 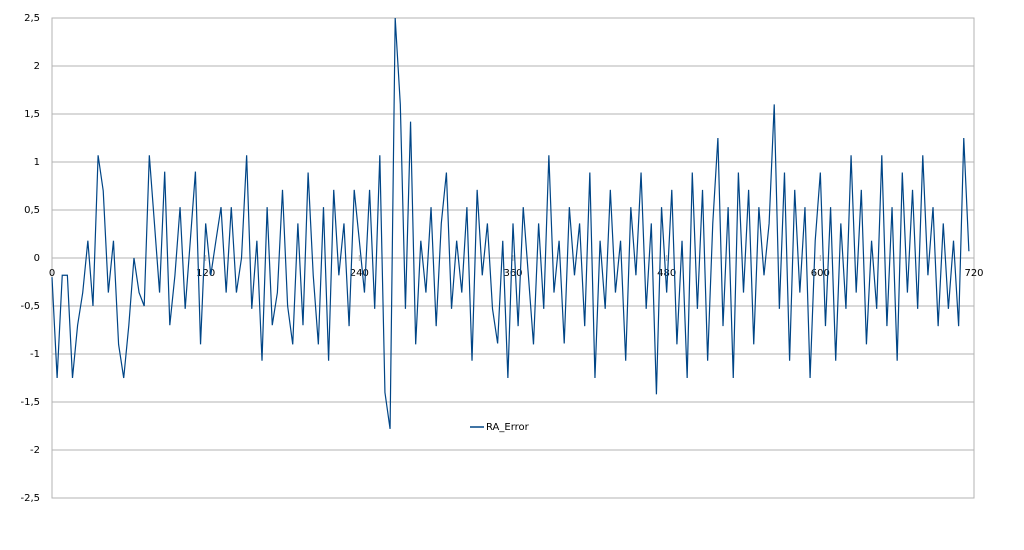 I want to click on x-tick-label: 0, so click(x=52, y=273).